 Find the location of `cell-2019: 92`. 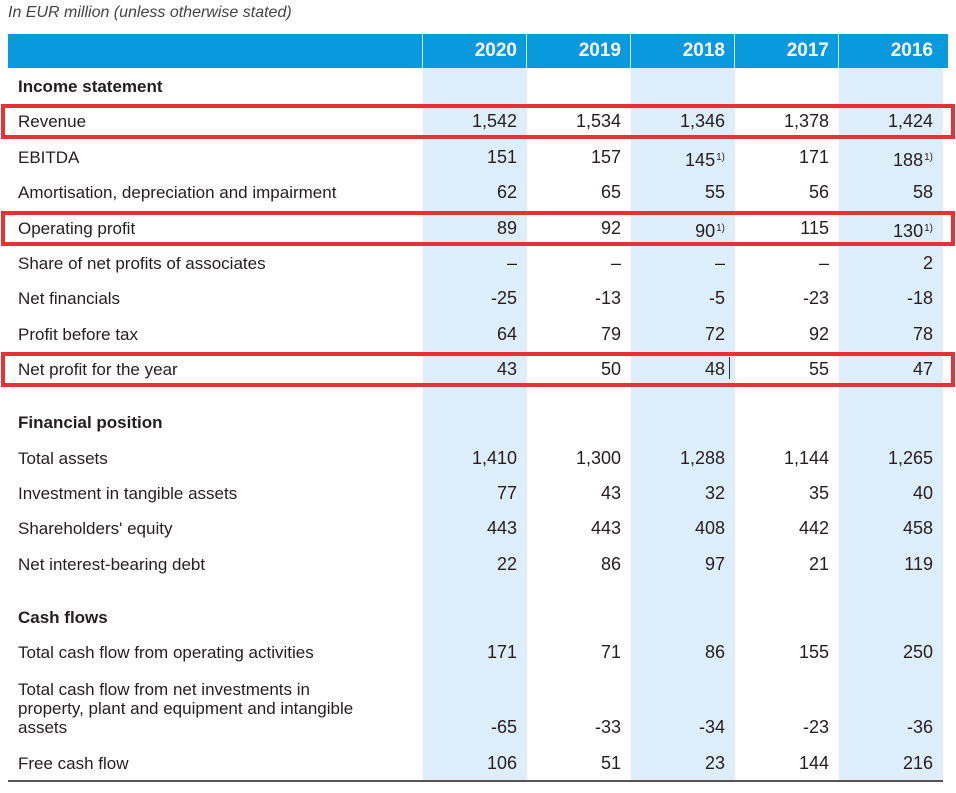

cell-2019: 92 is located at coordinates (579, 228).